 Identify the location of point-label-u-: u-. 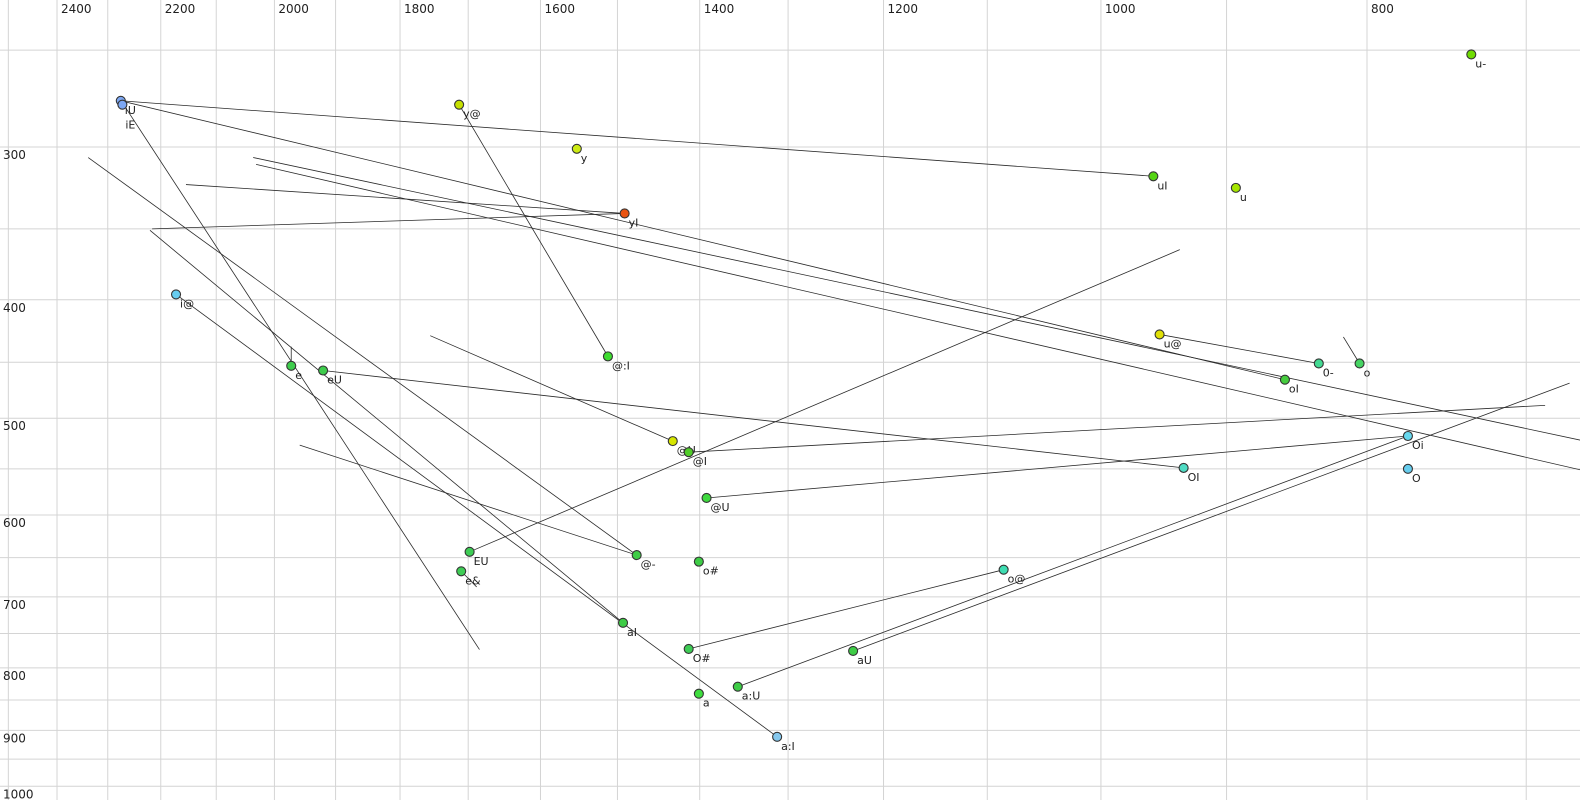
(1480, 63).